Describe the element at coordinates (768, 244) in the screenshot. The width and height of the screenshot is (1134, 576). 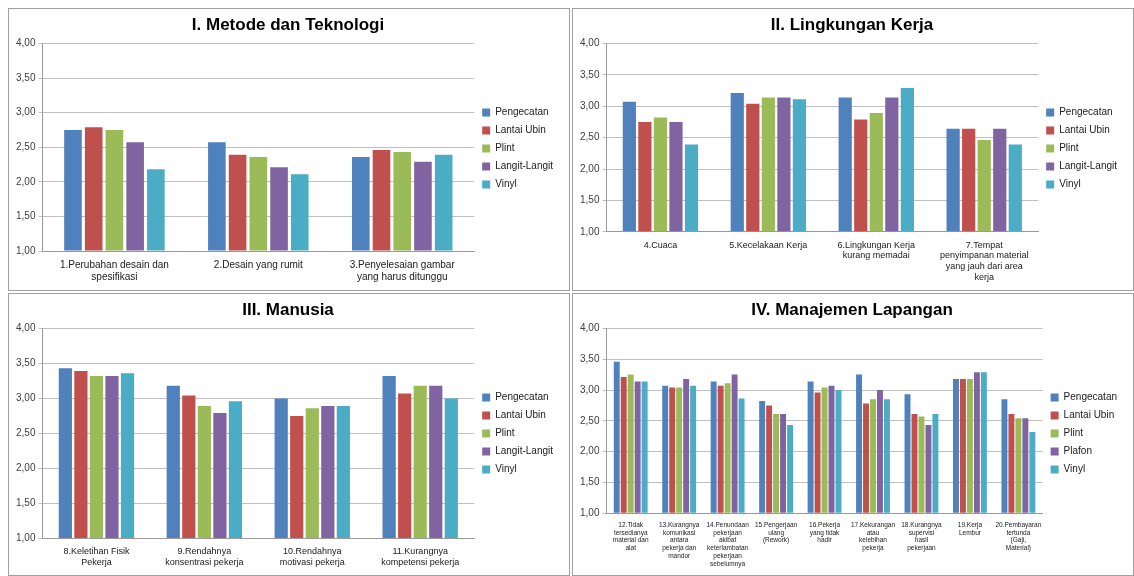
I see `x-tick-label: 5.Kecelakaan Kerja` at that location.